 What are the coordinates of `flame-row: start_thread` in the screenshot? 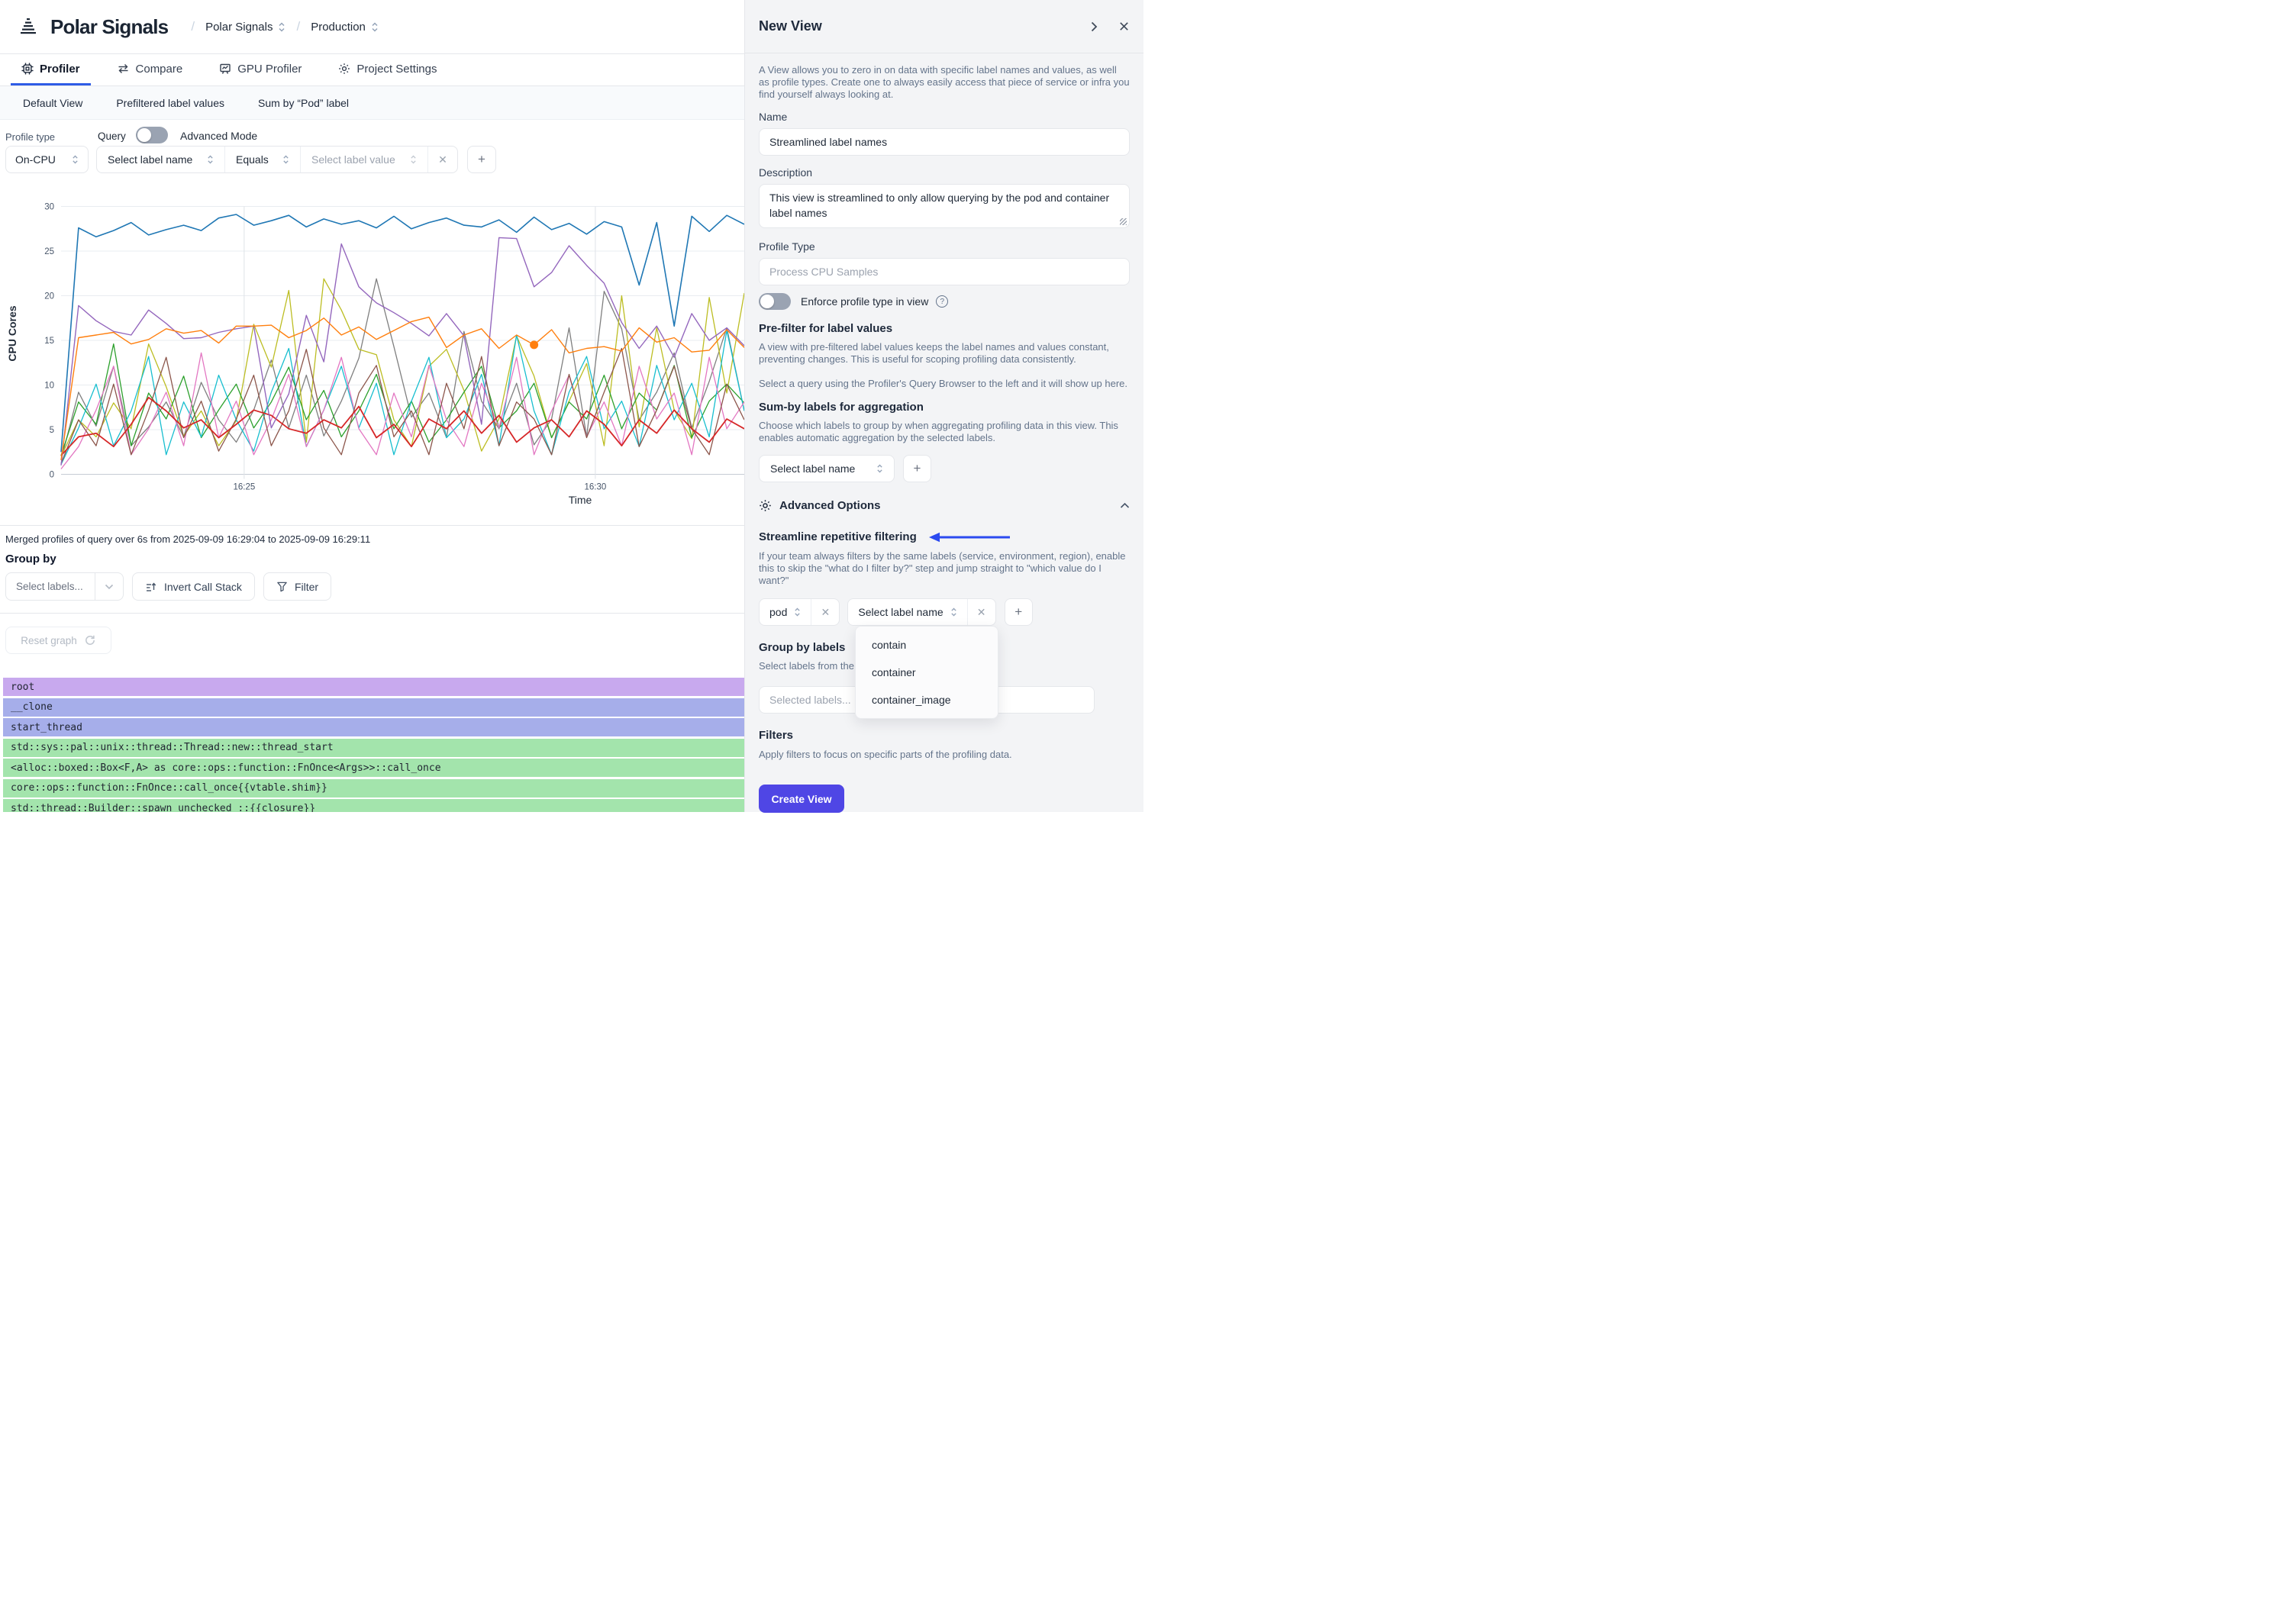 It's located at (374, 727).